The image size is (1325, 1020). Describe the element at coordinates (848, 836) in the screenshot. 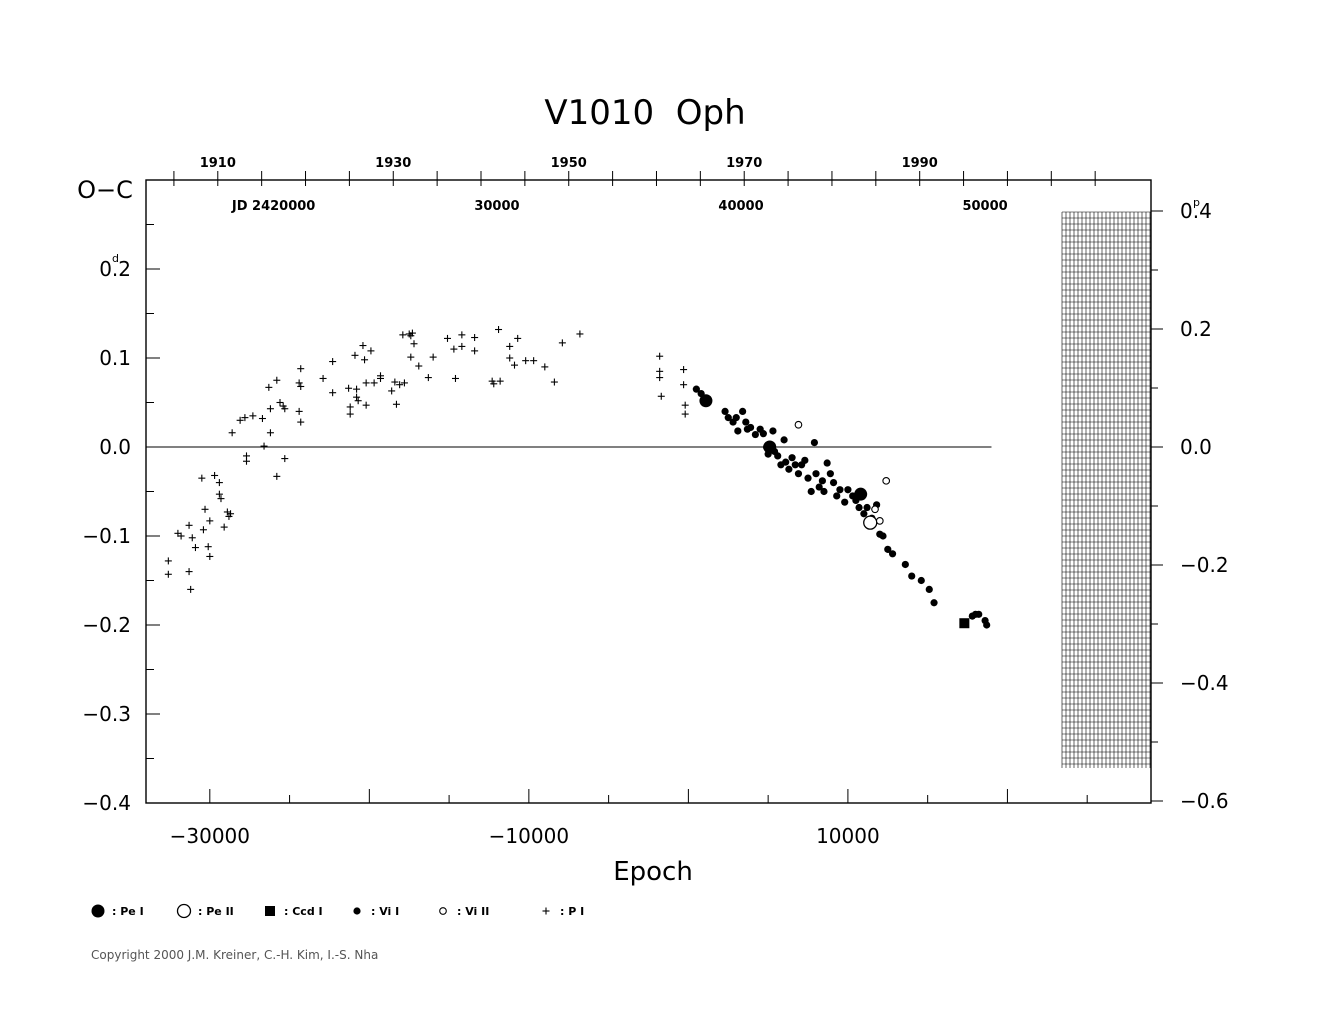

I see `x-tick-label: 10000` at that location.